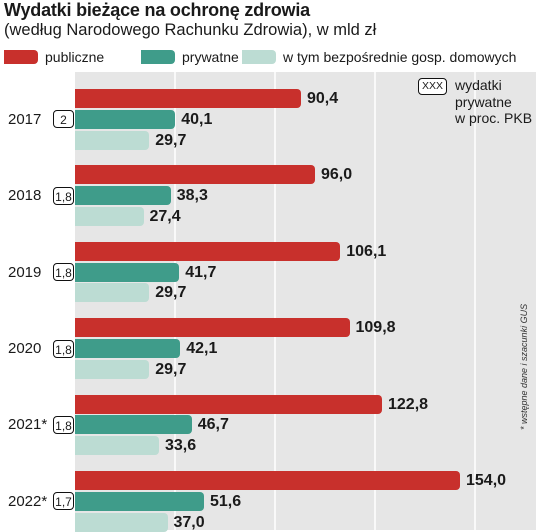 This screenshot has height=532, width=536. What do you see at coordinates (25, 119) in the screenshot?
I see `year-label: 2017` at bounding box center [25, 119].